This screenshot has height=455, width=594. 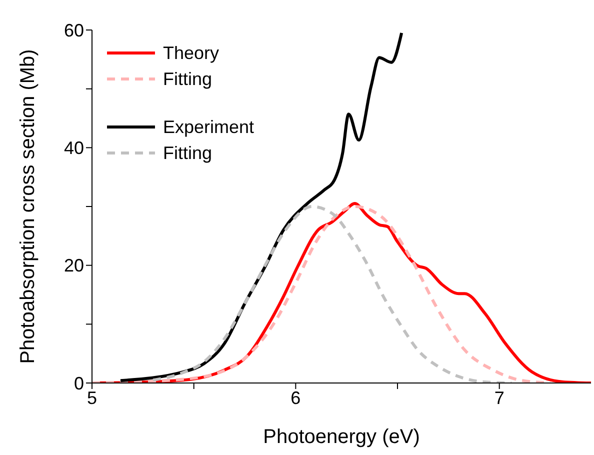 I want to click on y-axis-title: Photoabsorption cross section (Mb), so click(x=28, y=206).